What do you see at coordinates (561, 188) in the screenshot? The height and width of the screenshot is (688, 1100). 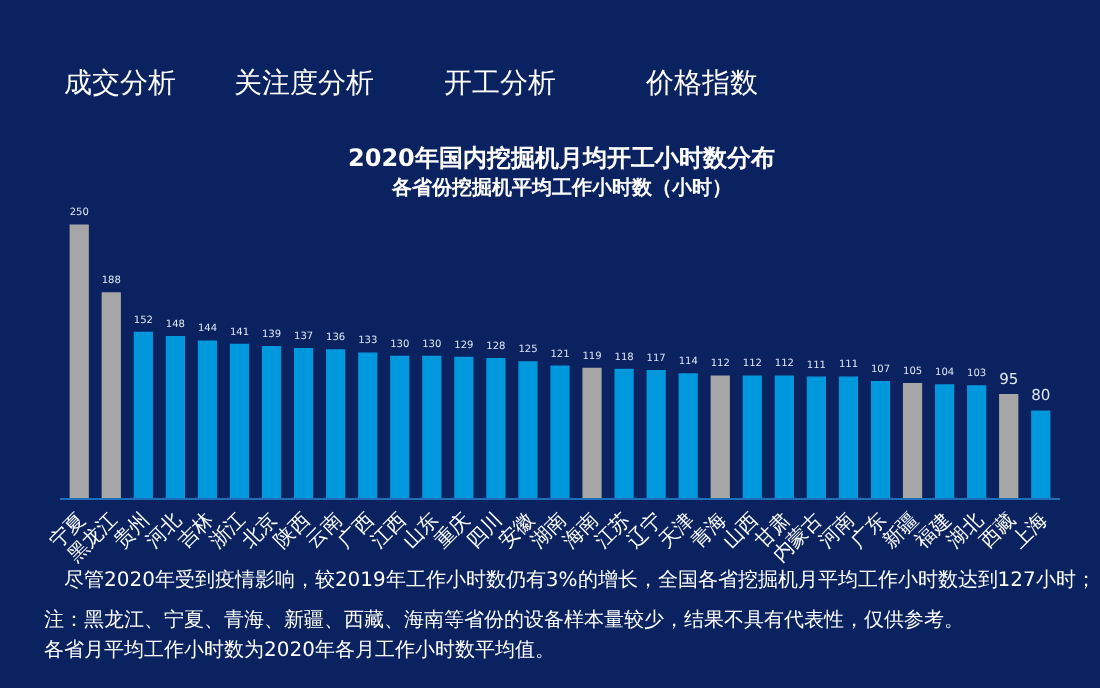 I see `chart-subtitle: 各省份挖掘机平均工作小时数（小时）` at bounding box center [561, 188].